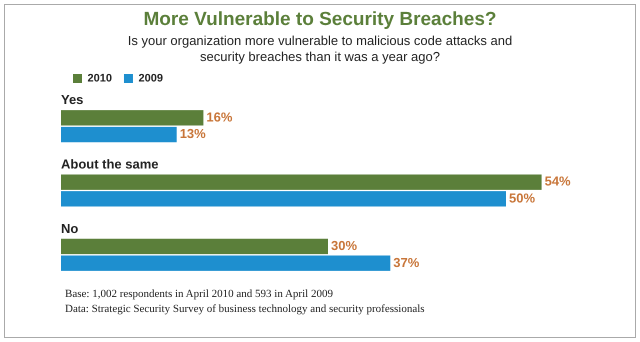 The height and width of the screenshot is (342, 640). Describe the element at coordinates (320, 20) in the screenshot. I see `chart-title: More Vulnerable to Security Breaches?` at that location.